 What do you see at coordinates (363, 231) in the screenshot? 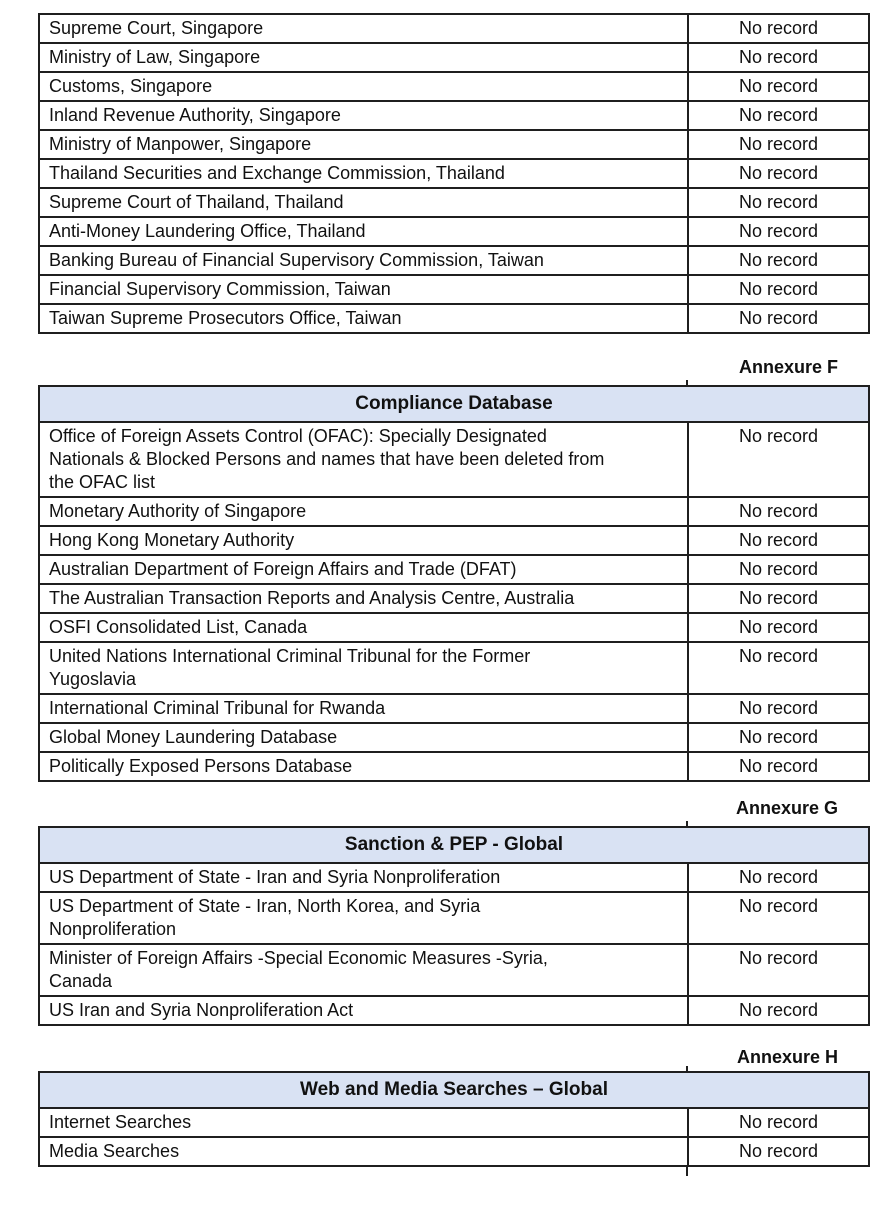
I see `source-cell: Anti-Money Laundering Office, Thailand` at bounding box center [363, 231].